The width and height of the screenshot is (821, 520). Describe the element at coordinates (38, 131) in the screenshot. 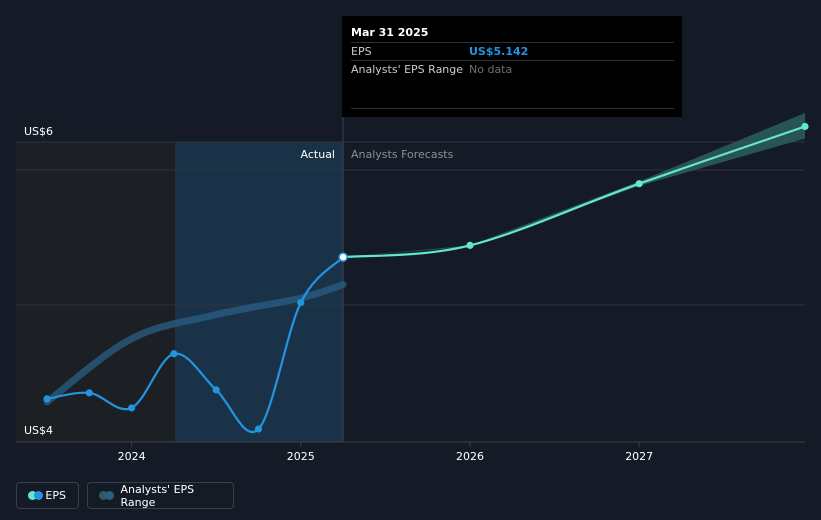

I see `y-label-top: US$6` at that location.